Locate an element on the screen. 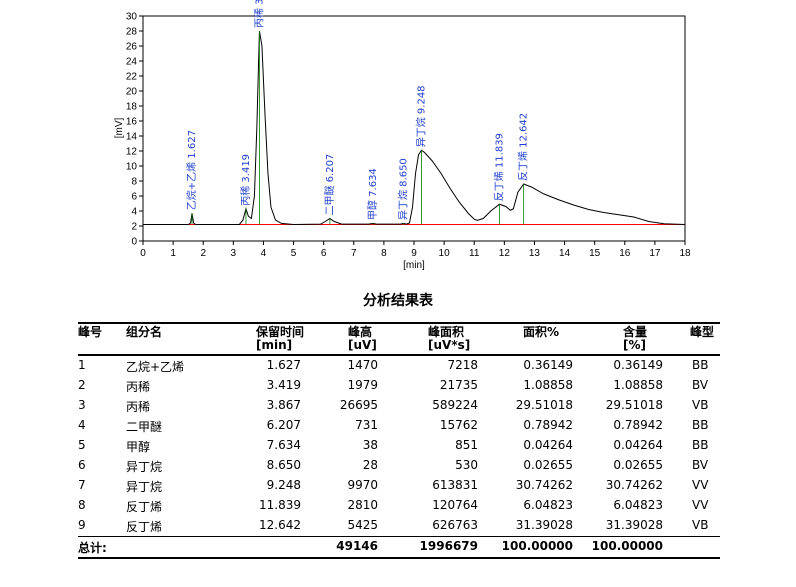 The height and width of the screenshot is (587, 796). peak-no: 7 is located at coordinates (82, 485).